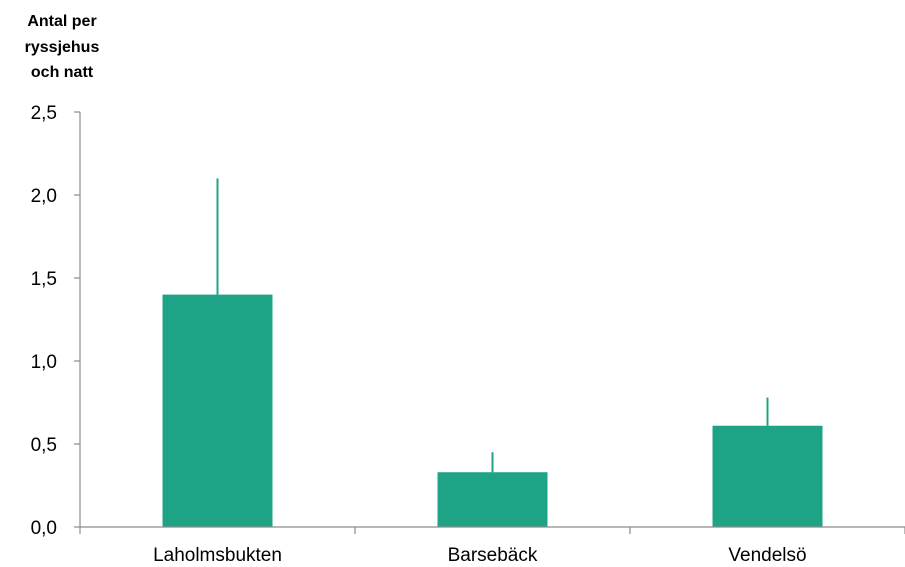 Image resolution: width=905 pixels, height=567 pixels. What do you see at coordinates (217, 410) in the screenshot?
I see `bar-laholmsbukten` at bounding box center [217, 410].